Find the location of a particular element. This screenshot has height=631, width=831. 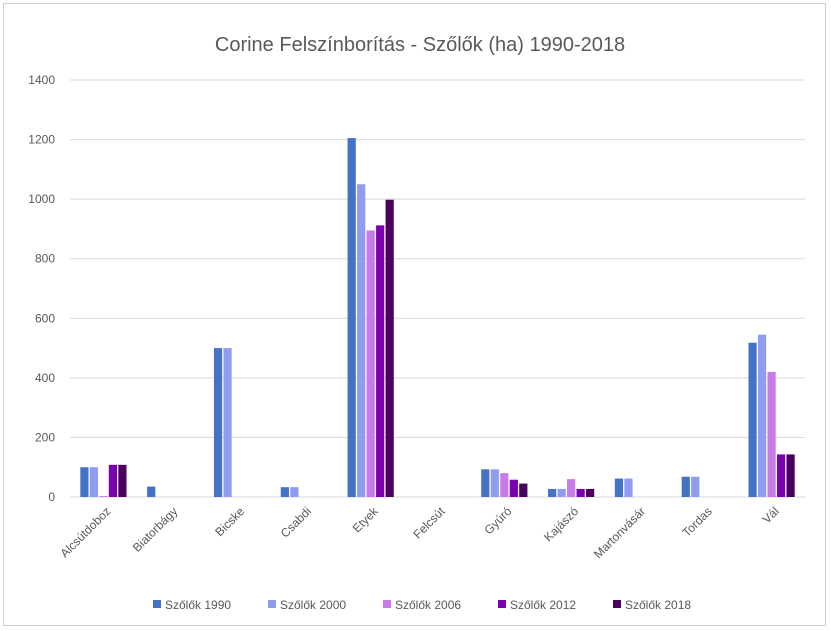

legend-label: Szőlők 1990 is located at coordinates (198, 605).